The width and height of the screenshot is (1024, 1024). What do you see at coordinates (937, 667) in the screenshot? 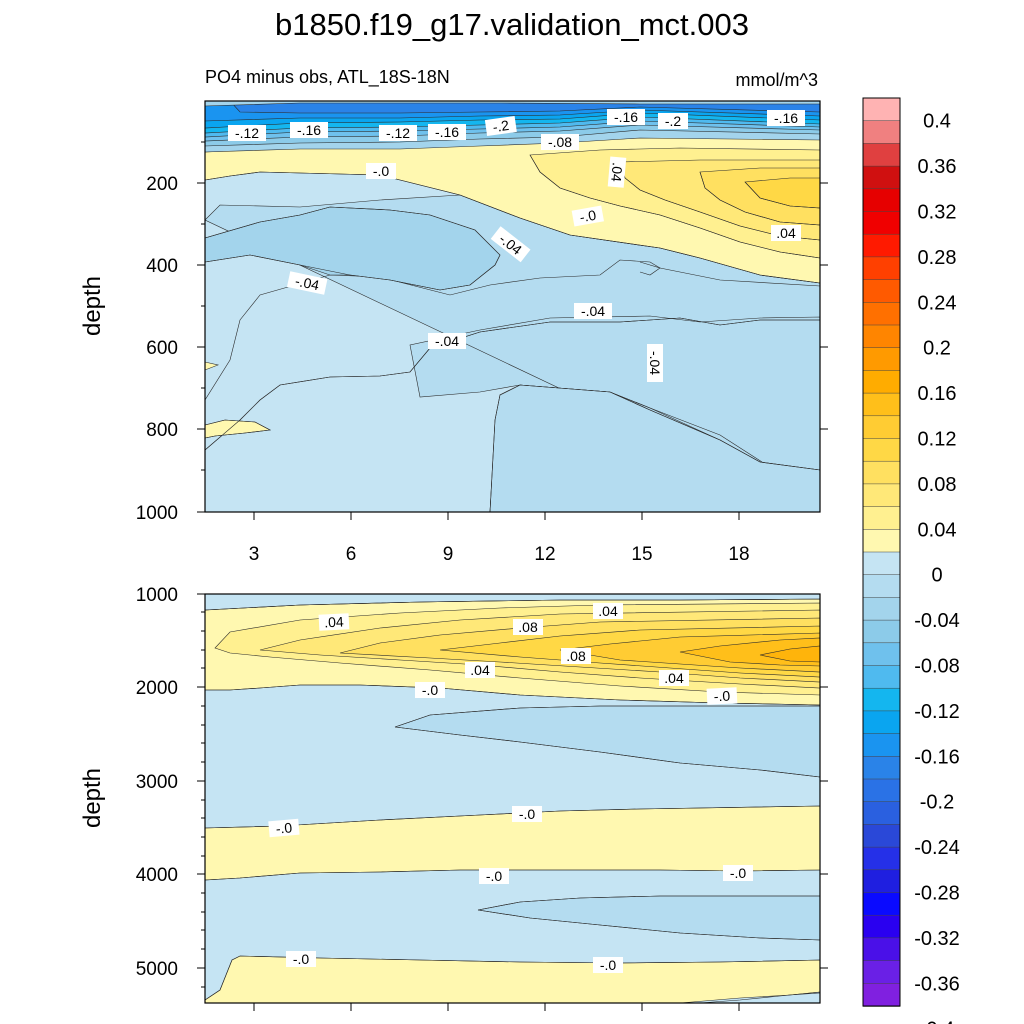
I see `colorbar-tick-label: -0.08` at bounding box center [937, 667].